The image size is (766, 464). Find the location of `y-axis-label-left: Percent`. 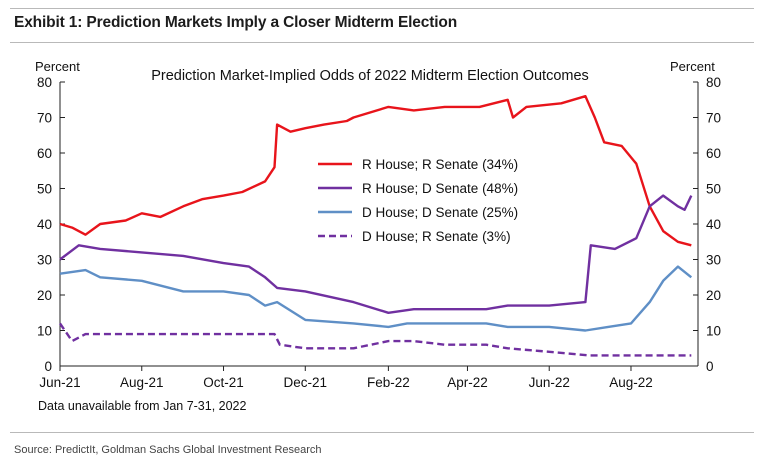

y-axis-label-left: Percent is located at coordinates (57, 66).